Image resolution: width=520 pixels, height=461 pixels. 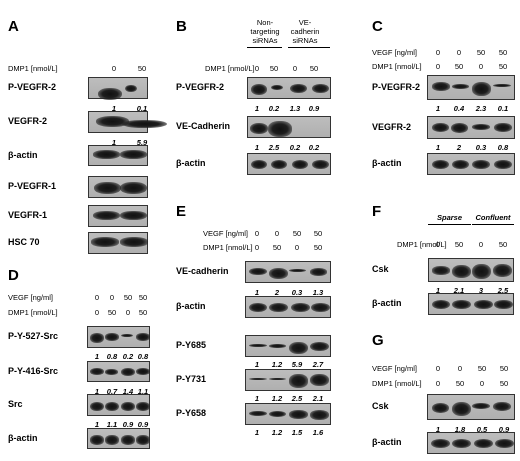 What do you see at coordinates (493, 217) in the screenshot?
I see `group-header: Confluent` at bounding box center [493, 217].